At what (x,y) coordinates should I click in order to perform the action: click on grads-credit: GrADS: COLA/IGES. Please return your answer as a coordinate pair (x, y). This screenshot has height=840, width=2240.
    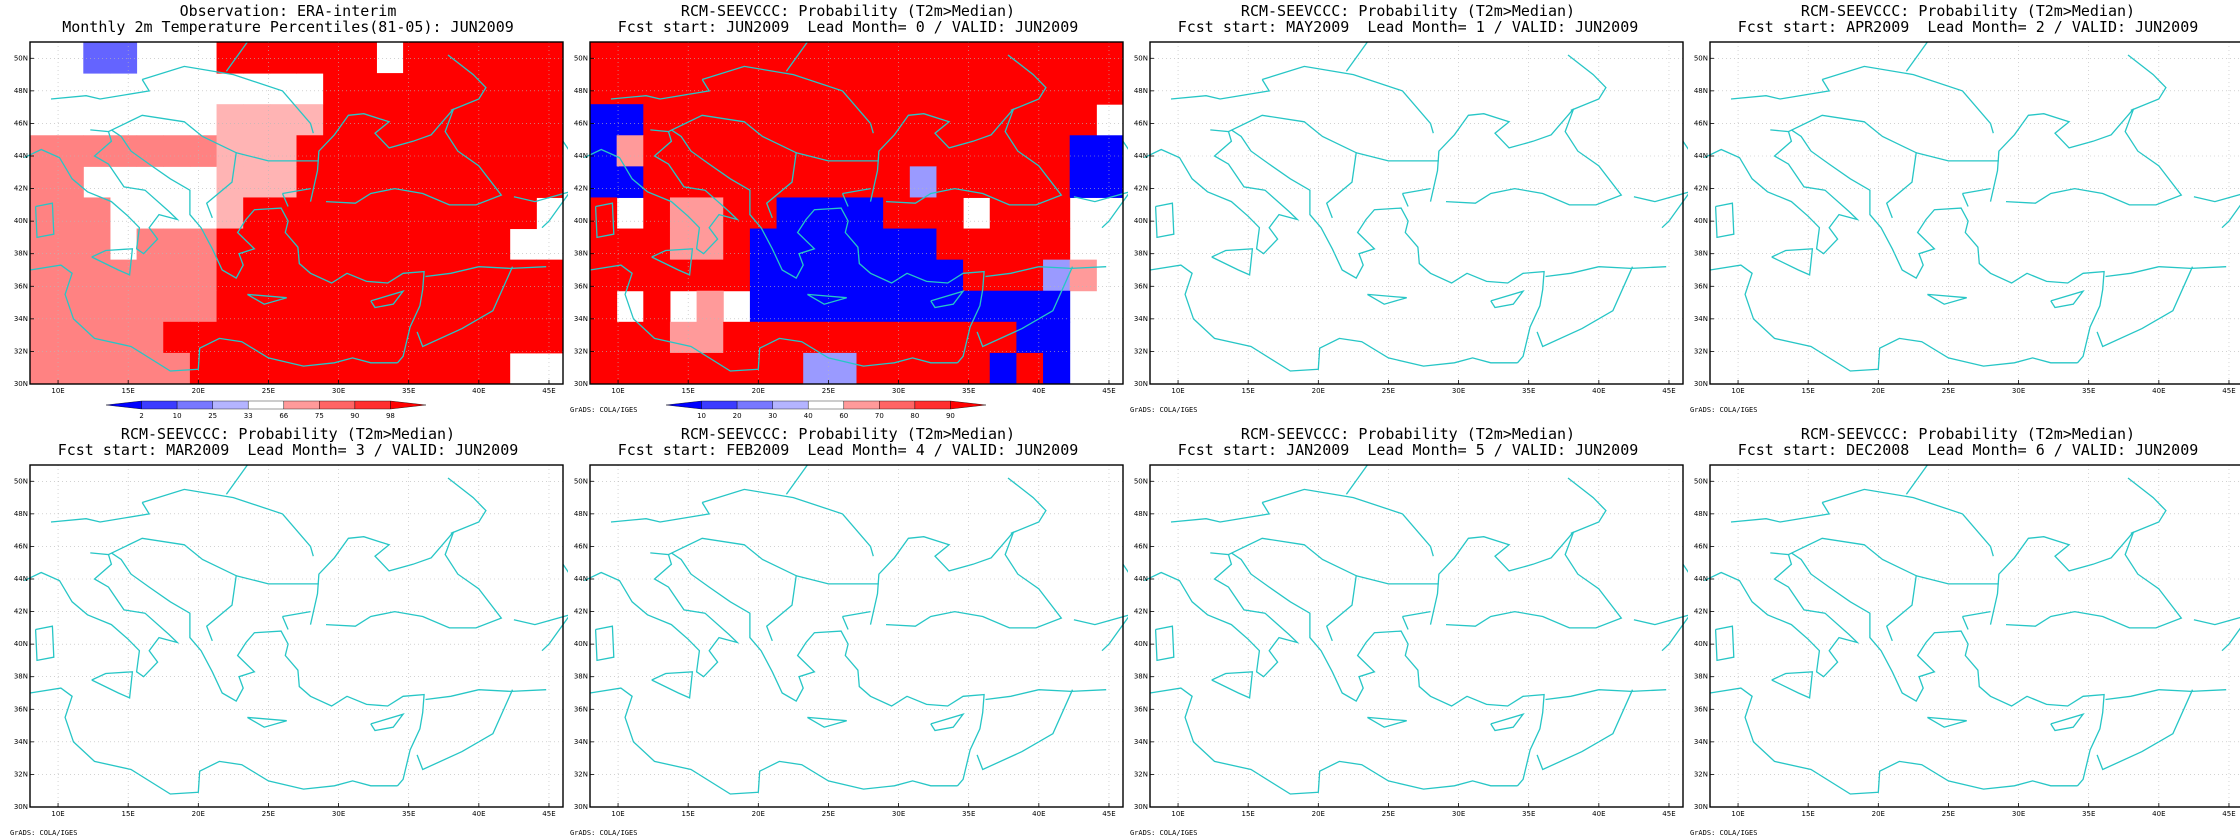
    Looking at the image, I should click on (604, 410).